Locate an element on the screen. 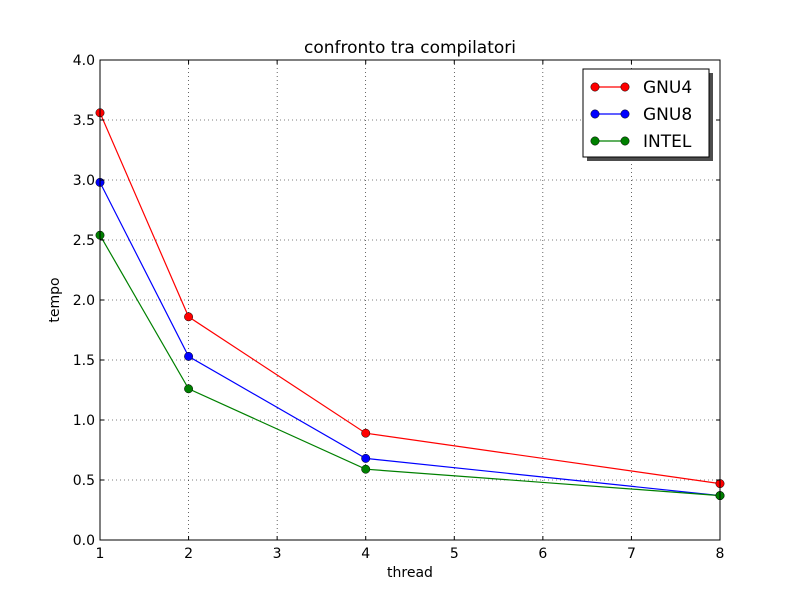 Image resolution: width=800 pixels, height=604 pixels. x-tick-label: 2 is located at coordinates (188, 554).